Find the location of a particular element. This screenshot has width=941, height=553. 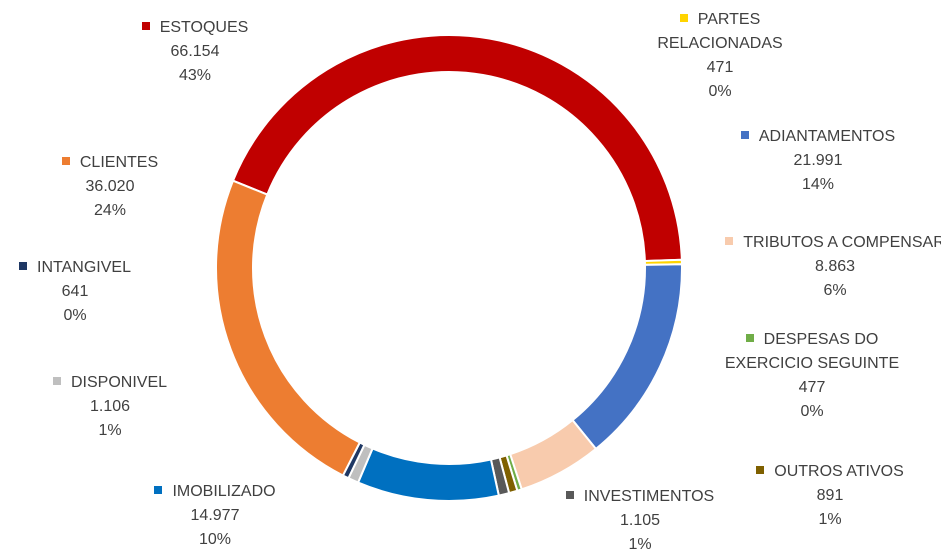

category-name: DISPONIVEL is located at coordinates (119, 382).